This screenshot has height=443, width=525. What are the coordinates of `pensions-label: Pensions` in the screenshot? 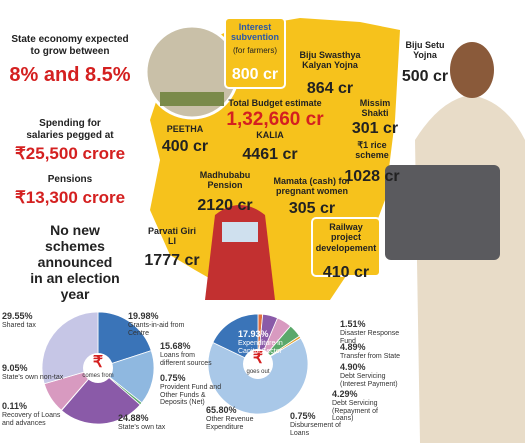 It's located at (70, 179).